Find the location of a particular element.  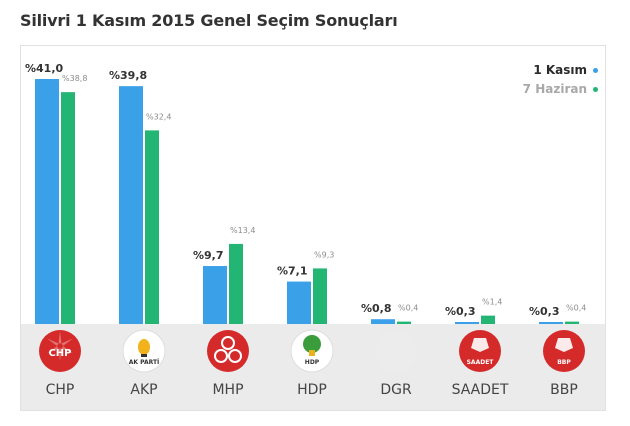

chart-legend: 1 Kasım 7 Haziran is located at coordinates (560, 80).